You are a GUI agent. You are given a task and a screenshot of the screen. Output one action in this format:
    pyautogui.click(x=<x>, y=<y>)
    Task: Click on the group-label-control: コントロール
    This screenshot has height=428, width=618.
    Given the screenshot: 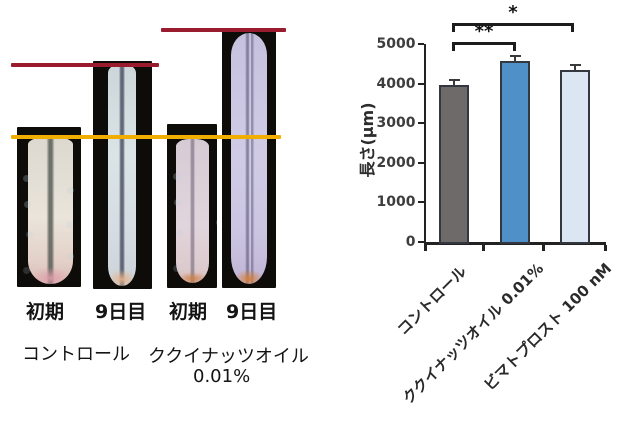 What is the action you would take?
    pyautogui.click(x=76, y=354)
    